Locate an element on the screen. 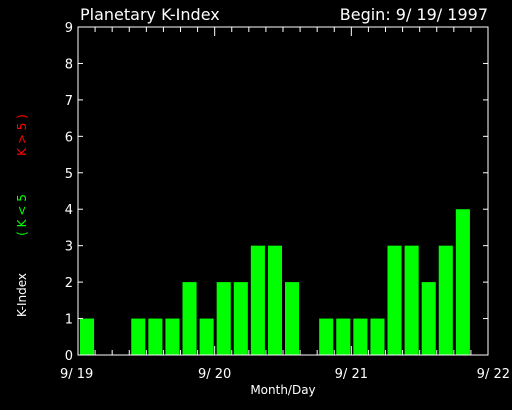 The width and height of the screenshot is (512, 410). x-tick-label: 9/ 20 is located at coordinates (214, 374).